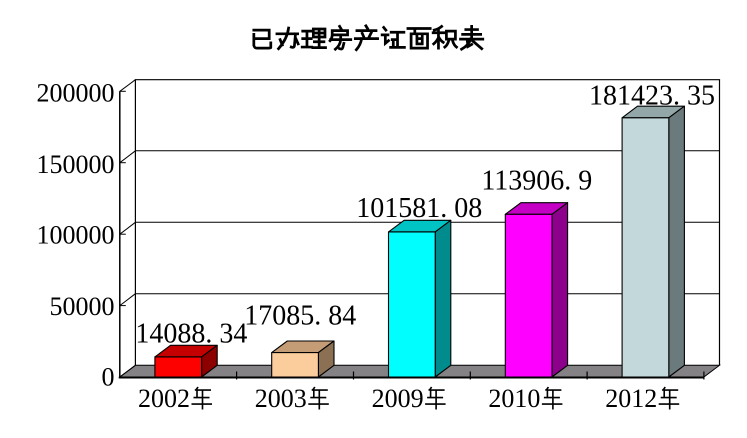  I want to click on svg-text: 2012, so click(631, 398).